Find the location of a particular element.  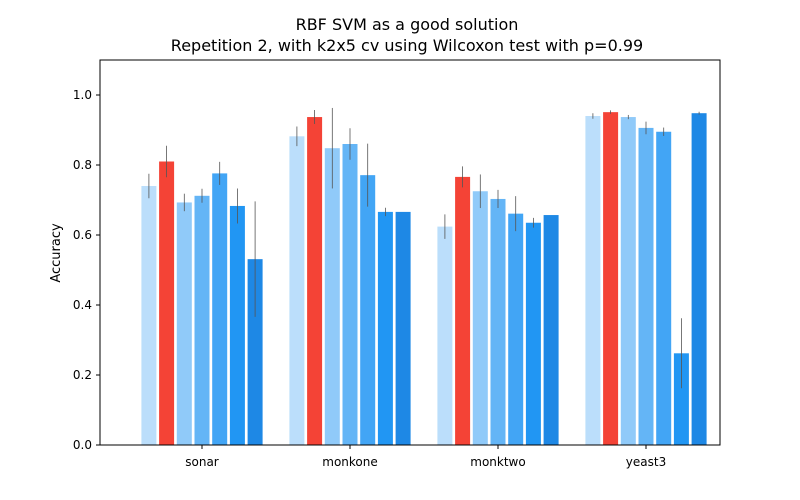

x-tick-label-monktwo: monktwo is located at coordinates (497, 462).